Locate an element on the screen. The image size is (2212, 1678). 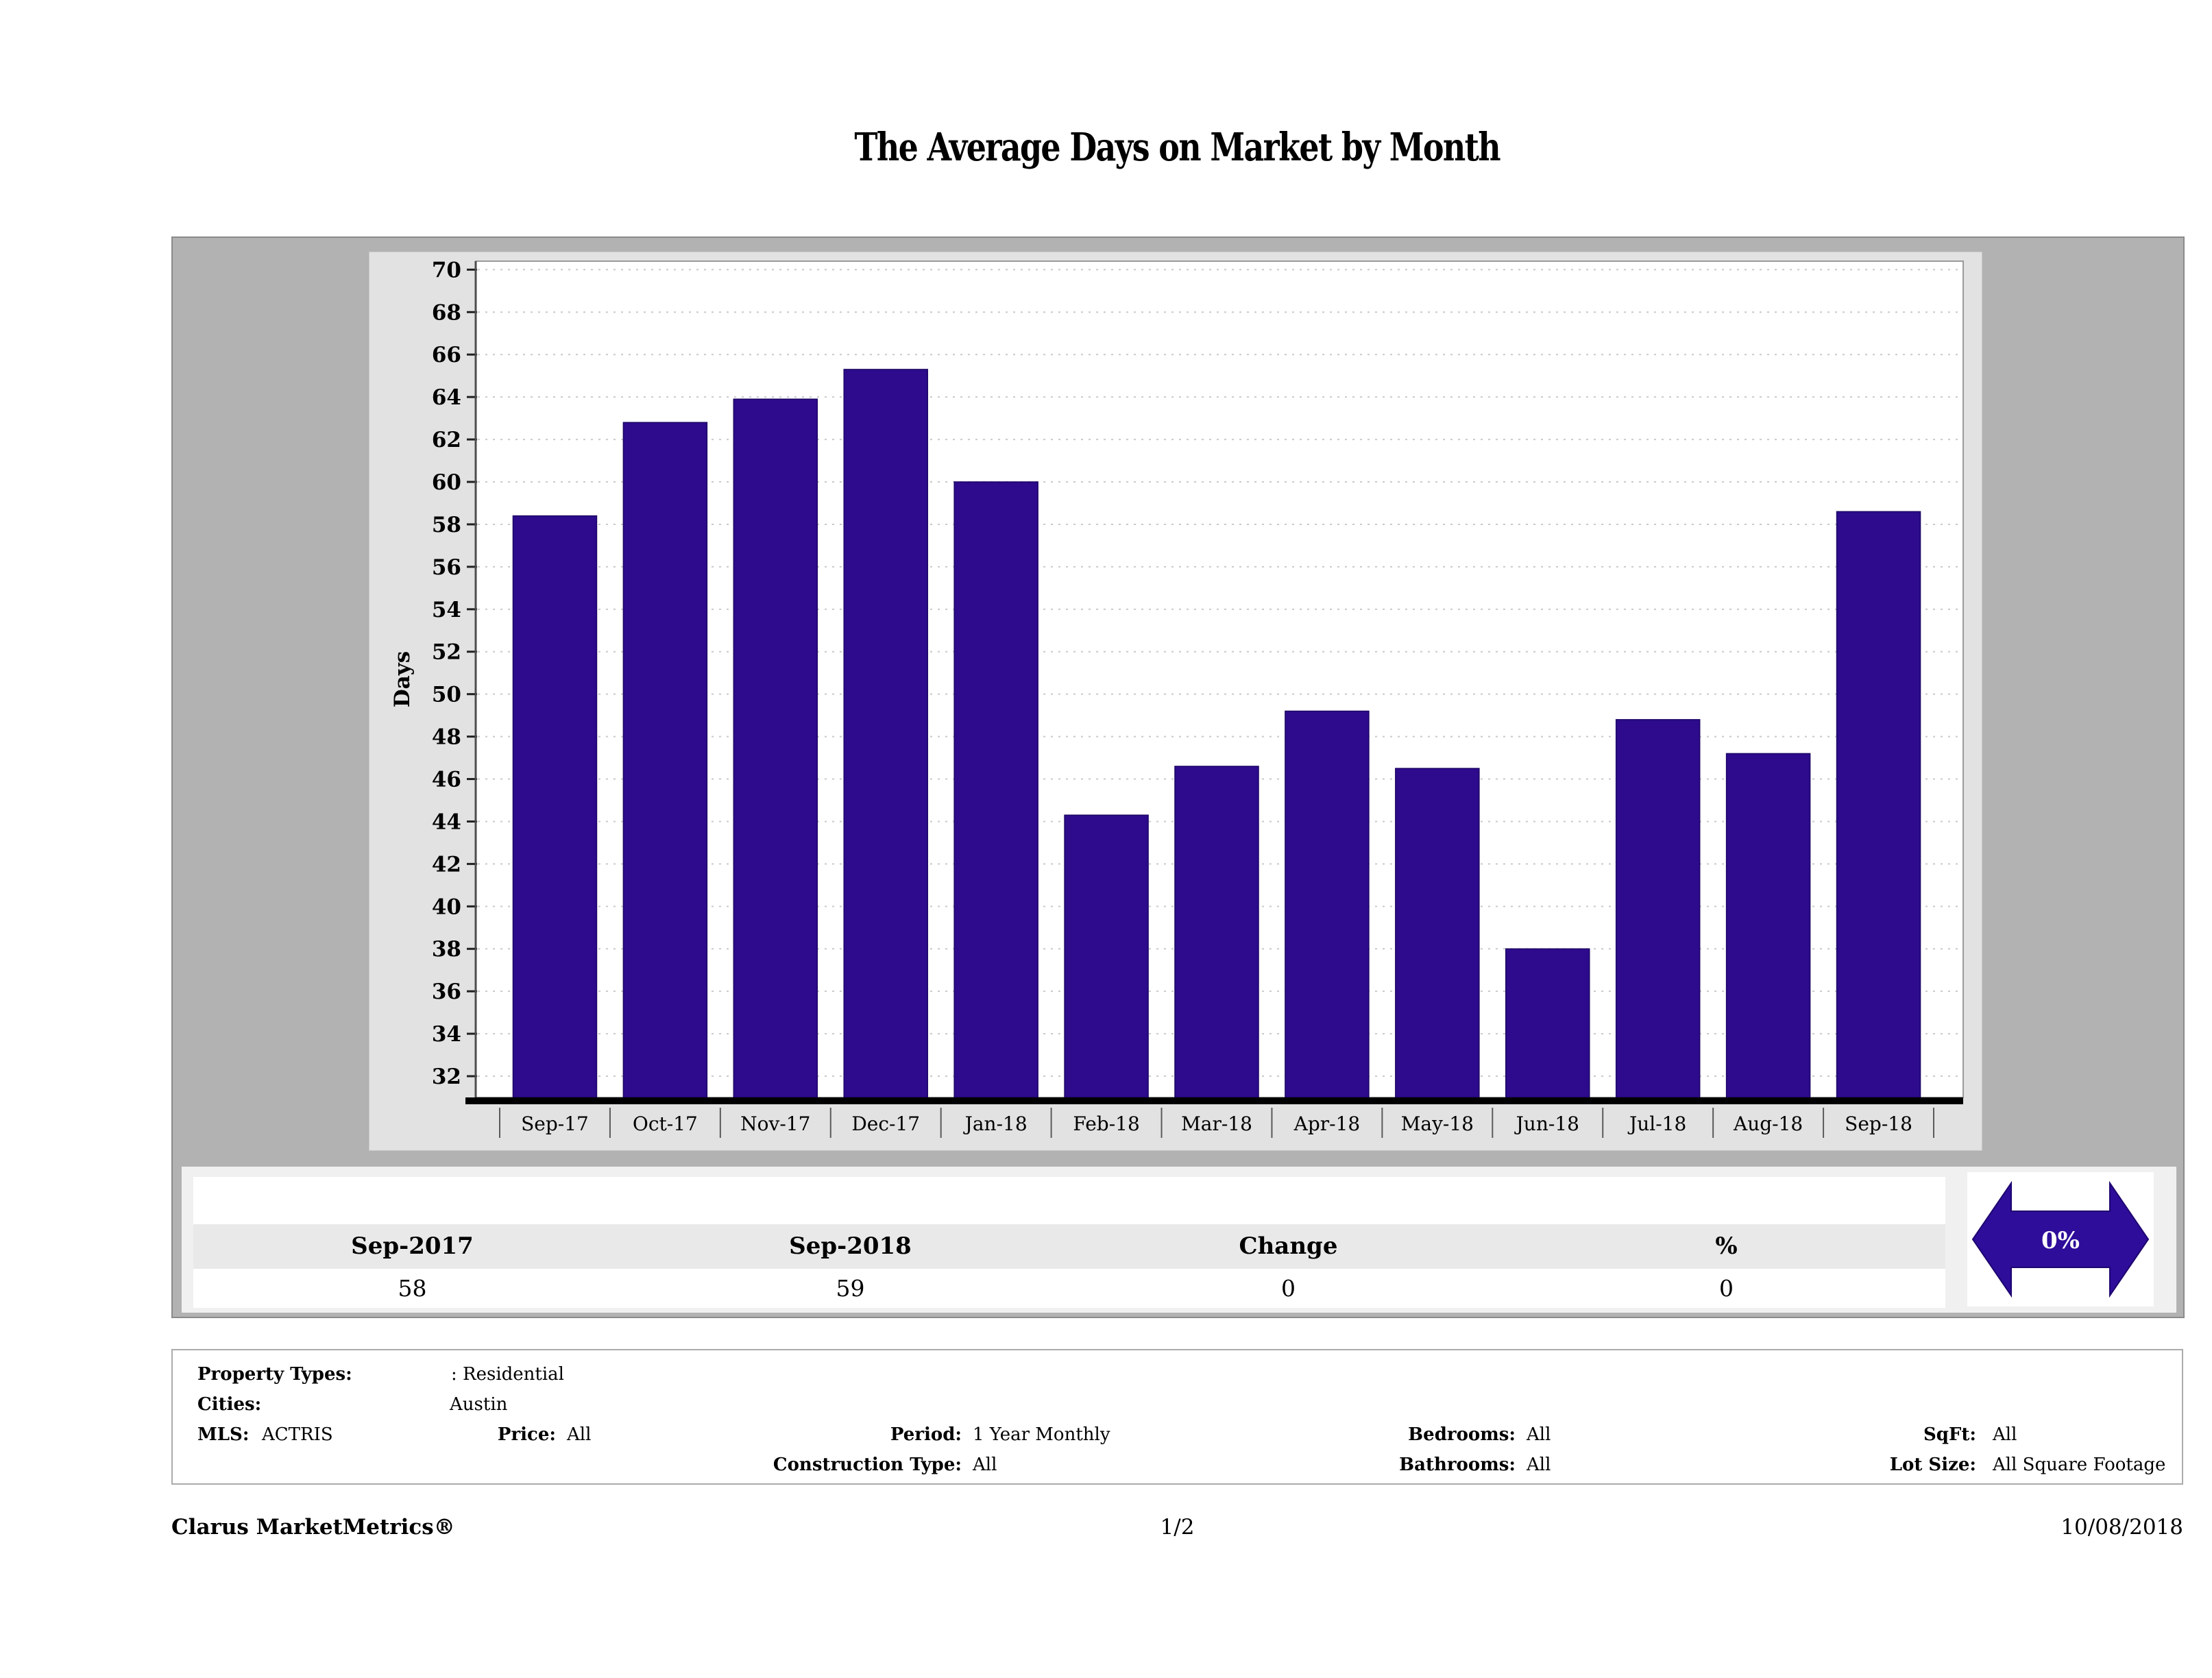
page-footer: Clarus MarketMetrics® 1/2 10/08/2018 is located at coordinates (1177, 1530).